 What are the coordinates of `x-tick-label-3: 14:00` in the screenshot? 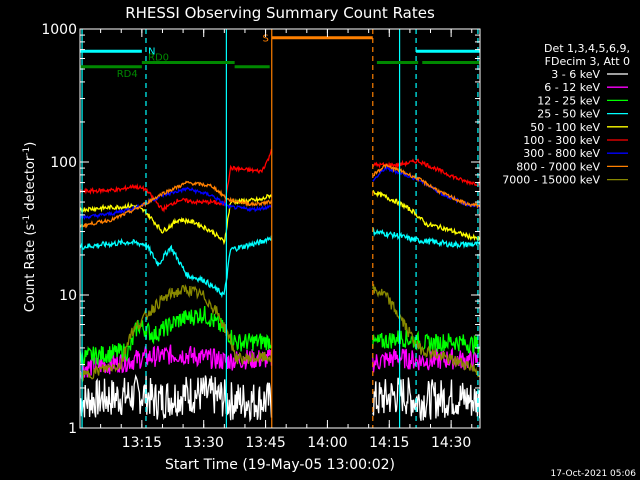 It's located at (327, 443).